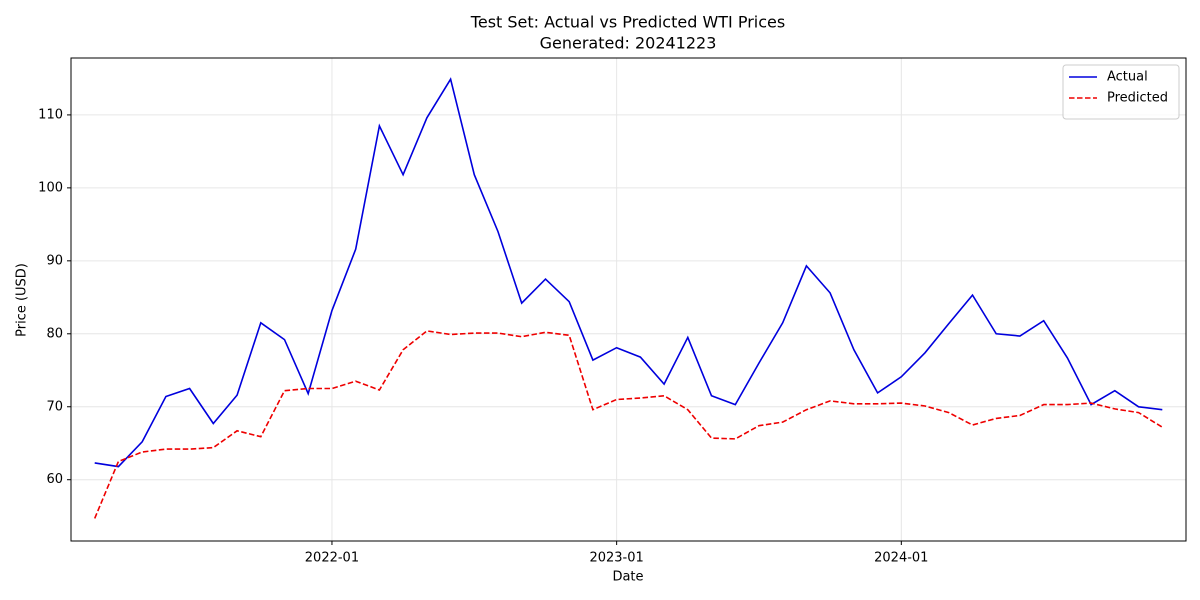 The height and width of the screenshot is (600, 1200). What do you see at coordinates (54, 333) in the screenshot?
I see `y-tick-label: 80` at bounding box center [54, 333].